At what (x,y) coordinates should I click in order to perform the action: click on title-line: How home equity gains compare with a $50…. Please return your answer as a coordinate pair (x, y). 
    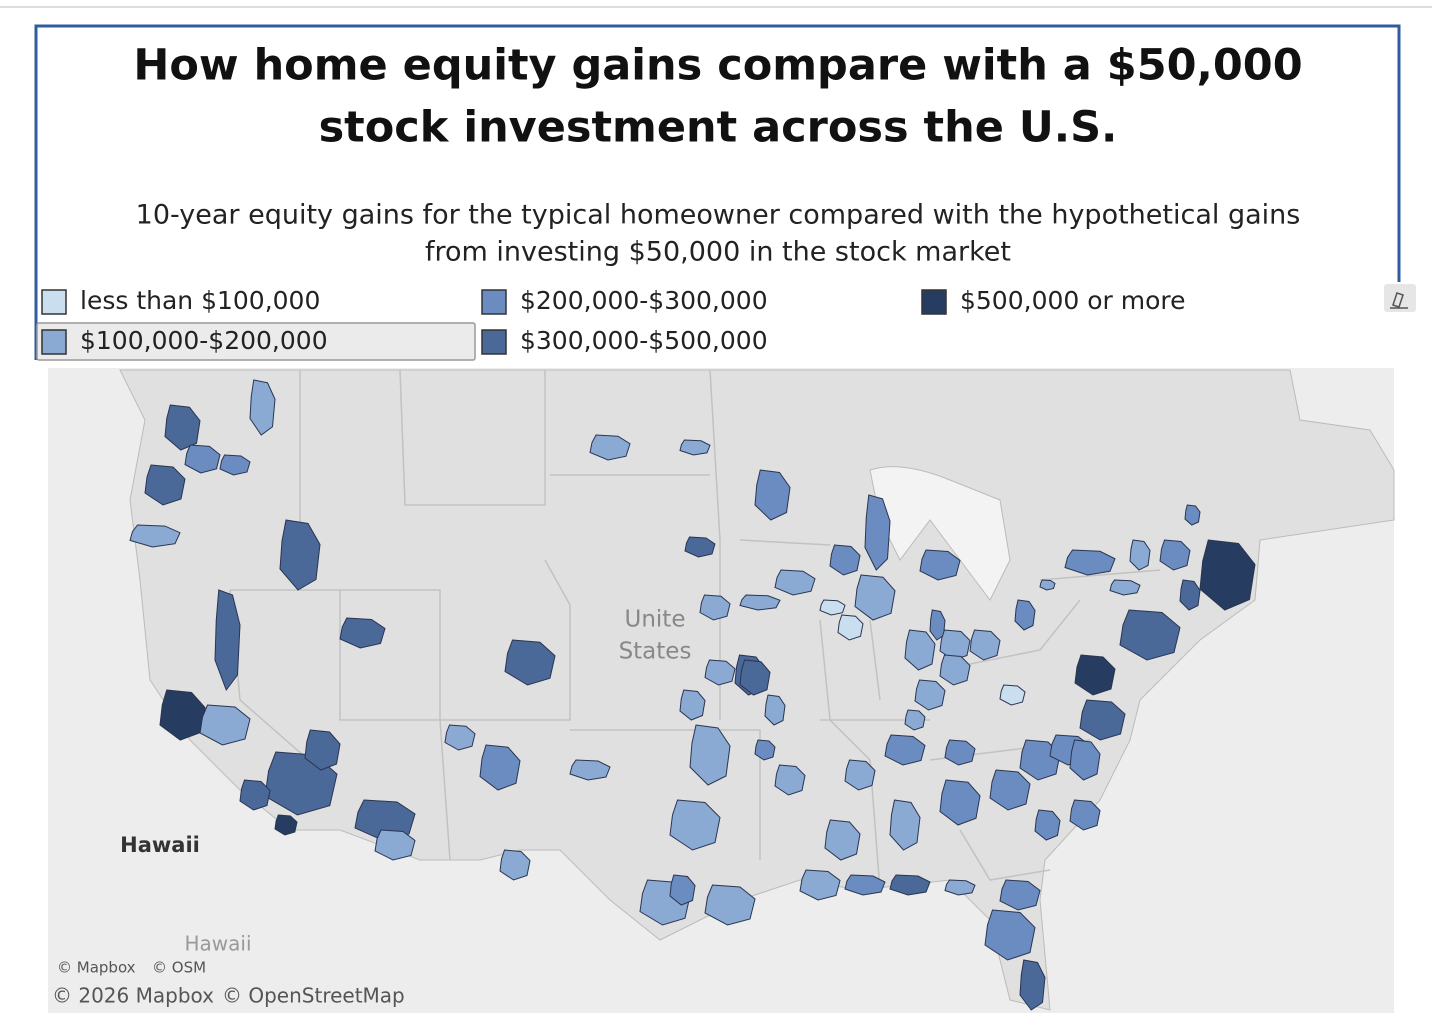
    Looking at the image, I should click on (717, 66).